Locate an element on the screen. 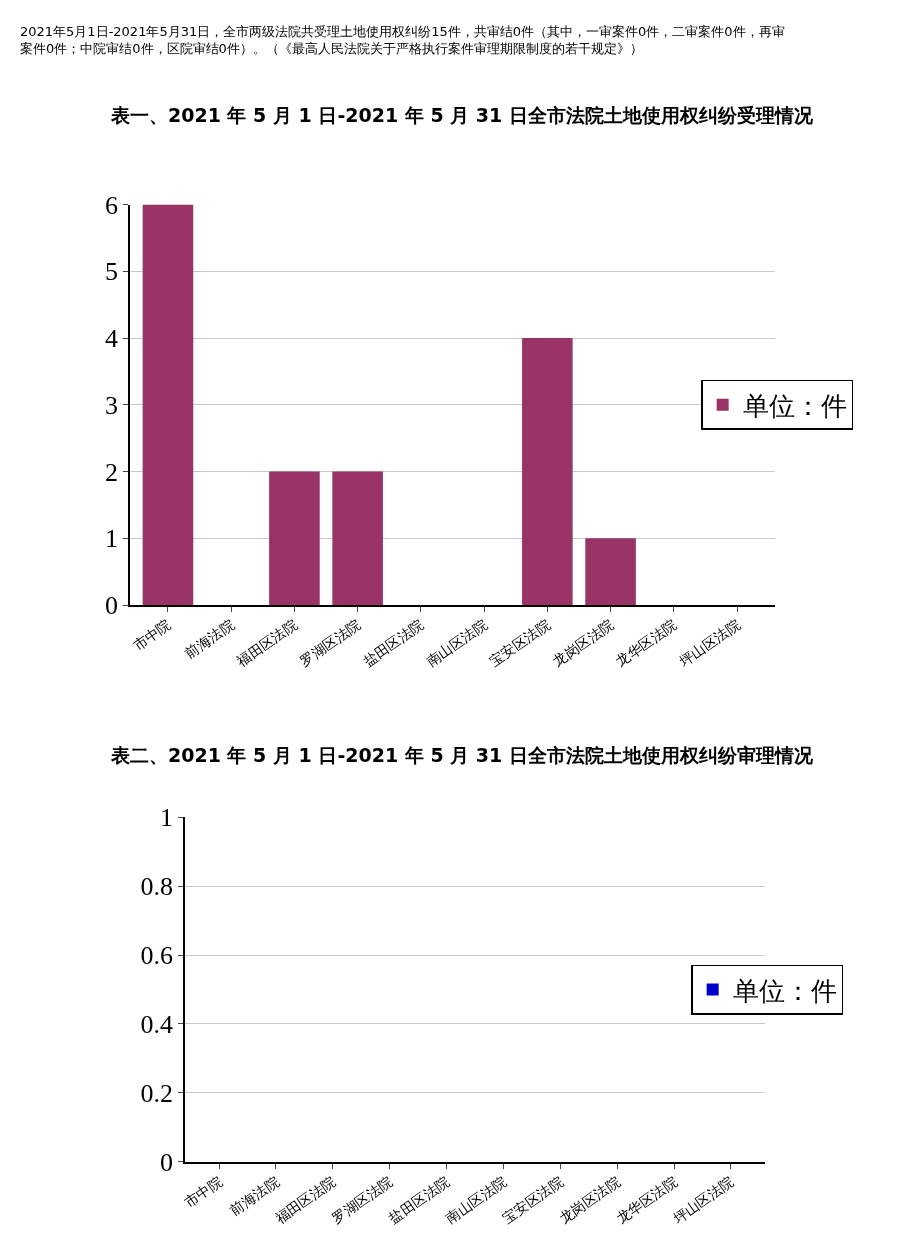  x-tick-label: 前海法院 is located at coordinates (209, 639).